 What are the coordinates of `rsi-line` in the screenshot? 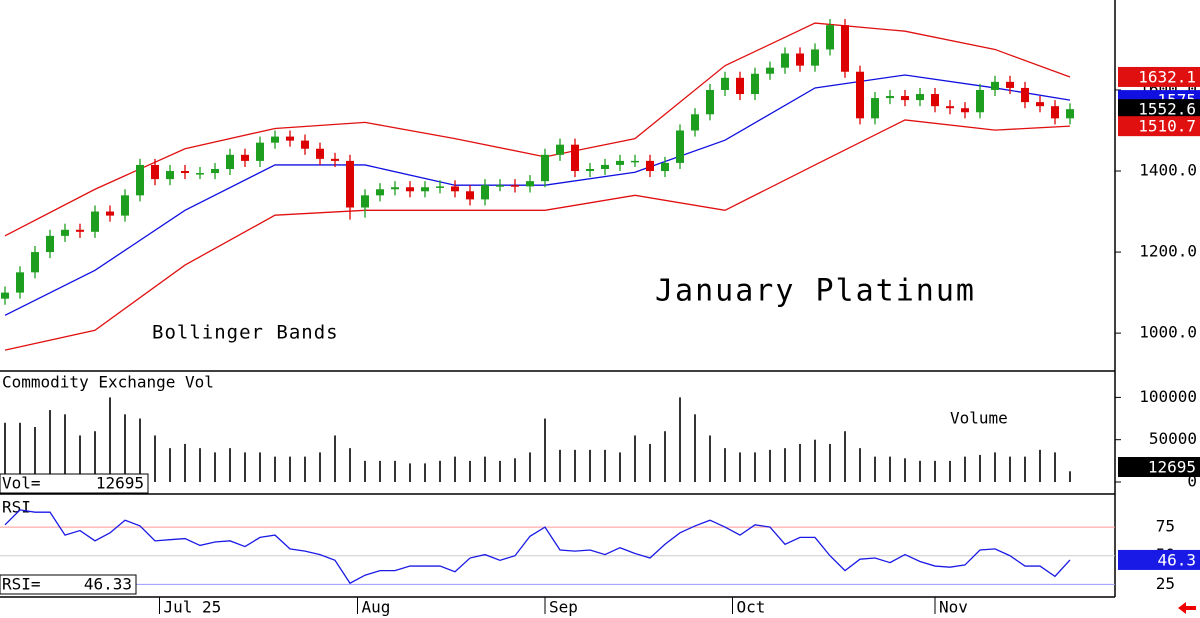 It's located at (537, 547).